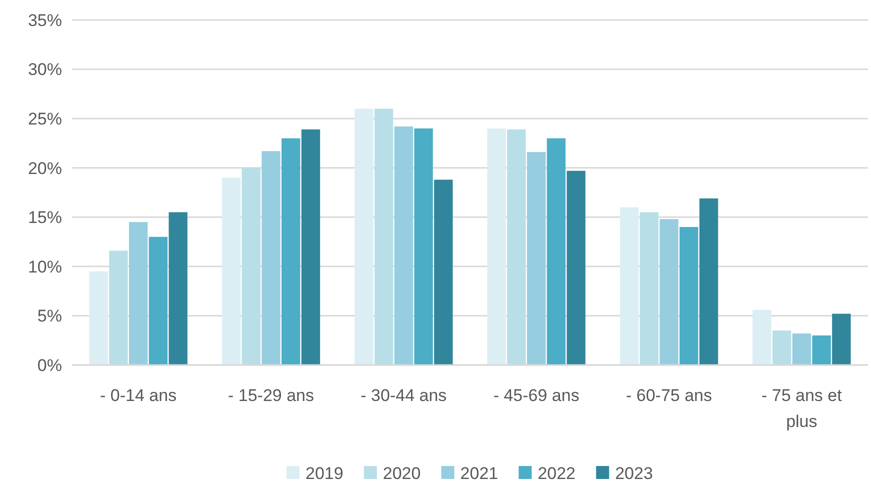  I want to click on x-tick-label: - 15-29 ans, so click(271, 395).